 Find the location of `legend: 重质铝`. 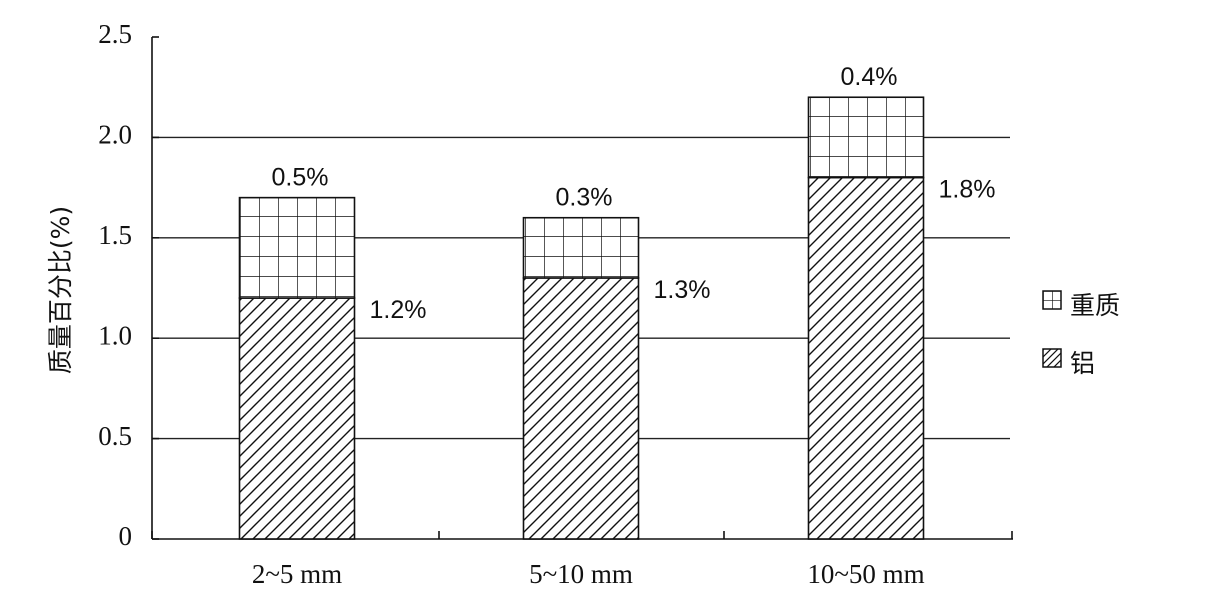

legend: 重质铝 is located at coordinates (1081, 334).